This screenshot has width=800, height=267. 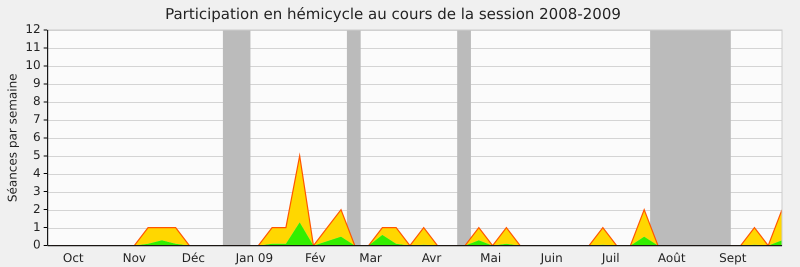 I want to click on chart-title: Participation en hémicycle au cours de la session 2008-2009, so click(x=393, y=13).